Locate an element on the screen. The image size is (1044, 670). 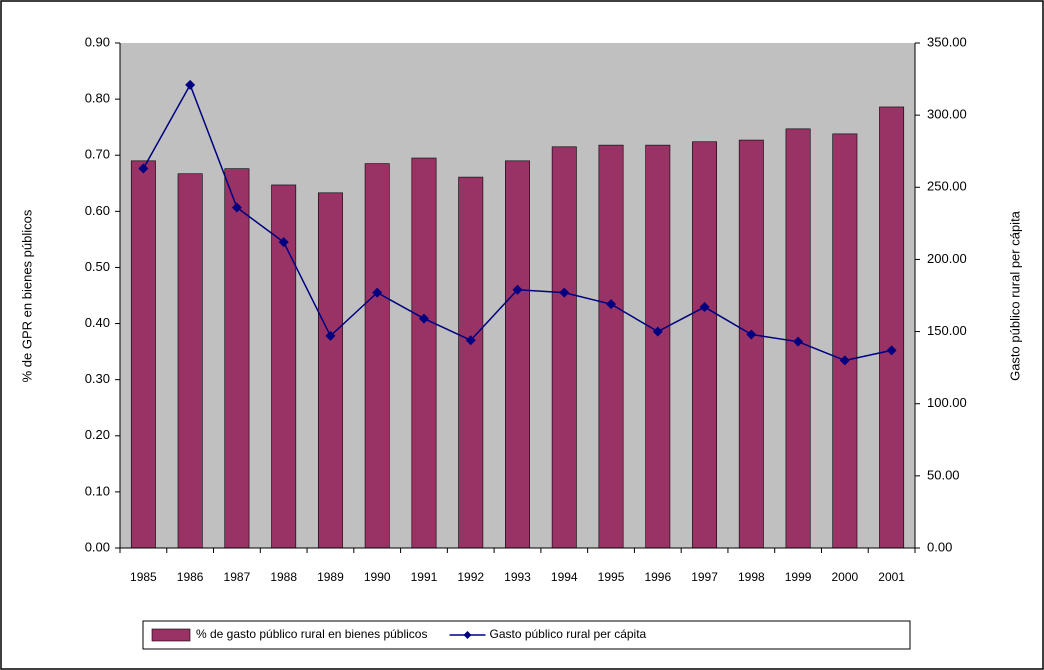
x-tick-label: 2001 is located at coordinates (891, 577).